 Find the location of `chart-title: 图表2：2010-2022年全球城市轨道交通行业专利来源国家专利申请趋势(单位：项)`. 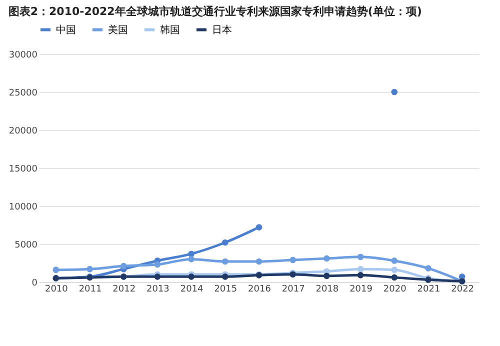

chart-title: 图表2：2010-2022年全球城市轨道交通行业专利来源国家专利申请趋势(单位：项) is located at coordinates (215, 11).